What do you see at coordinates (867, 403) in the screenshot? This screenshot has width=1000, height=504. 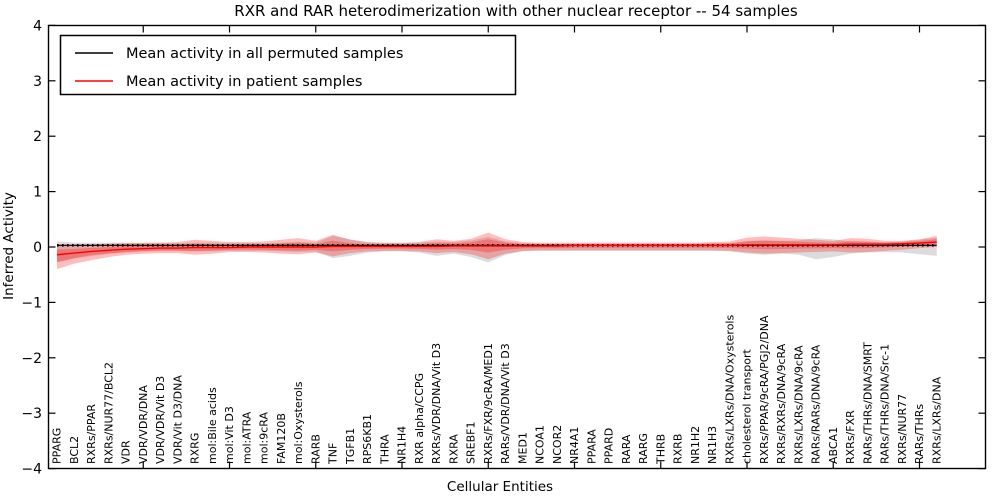 I see `x-category-label: RARs/THRs/DNA/SMRT` at bounding box center [867, 403].